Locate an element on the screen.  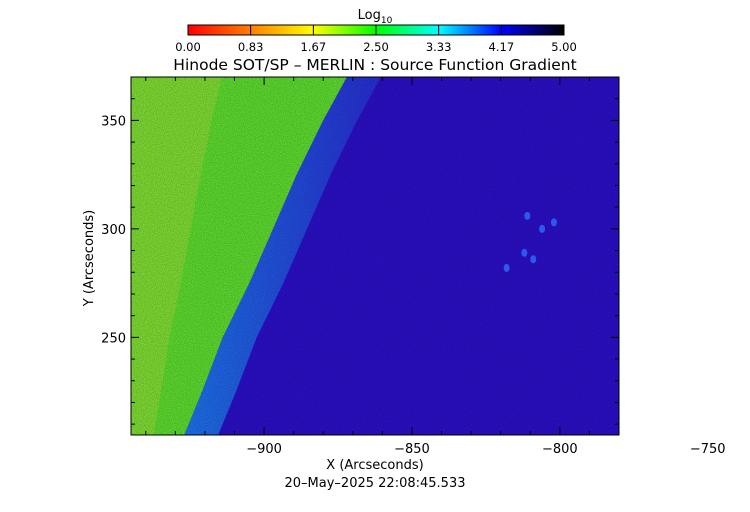
y-tick-label: 250 is located at coordinates (113, 338).